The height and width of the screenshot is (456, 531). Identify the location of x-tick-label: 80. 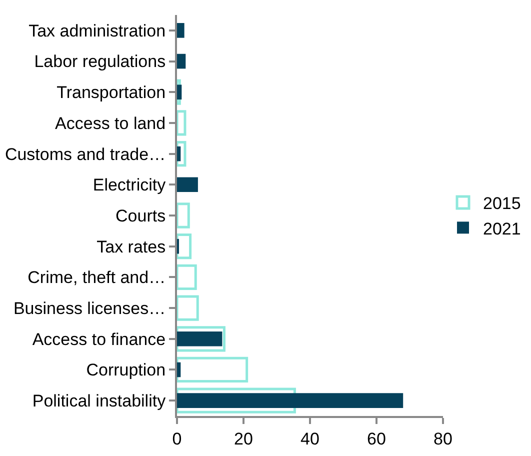
(443, 438).